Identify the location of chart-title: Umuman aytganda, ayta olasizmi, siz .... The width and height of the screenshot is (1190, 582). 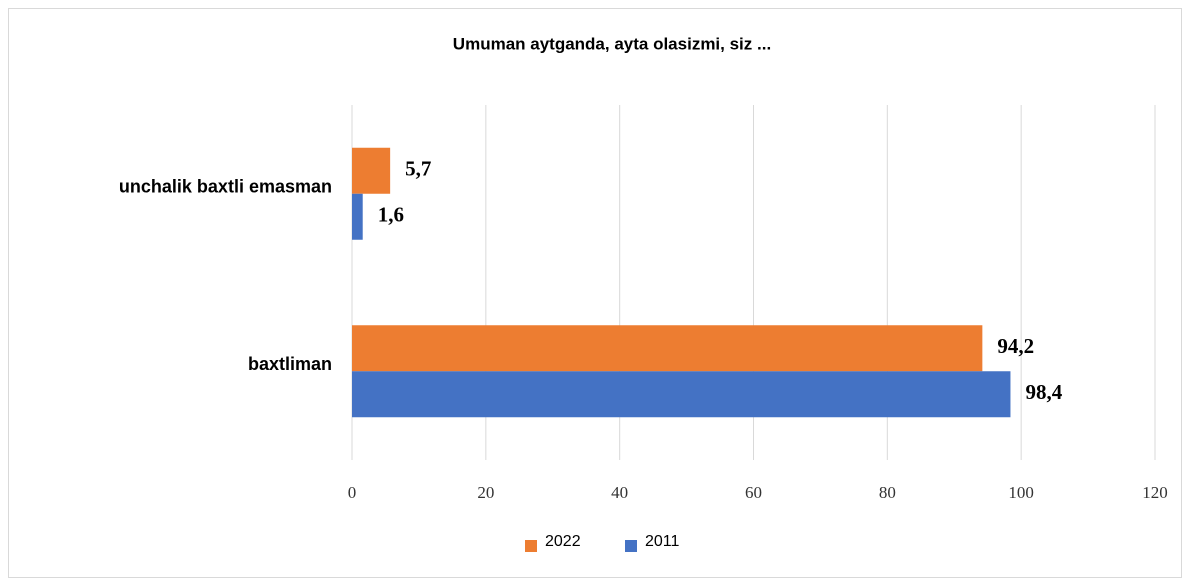
(612, 43).